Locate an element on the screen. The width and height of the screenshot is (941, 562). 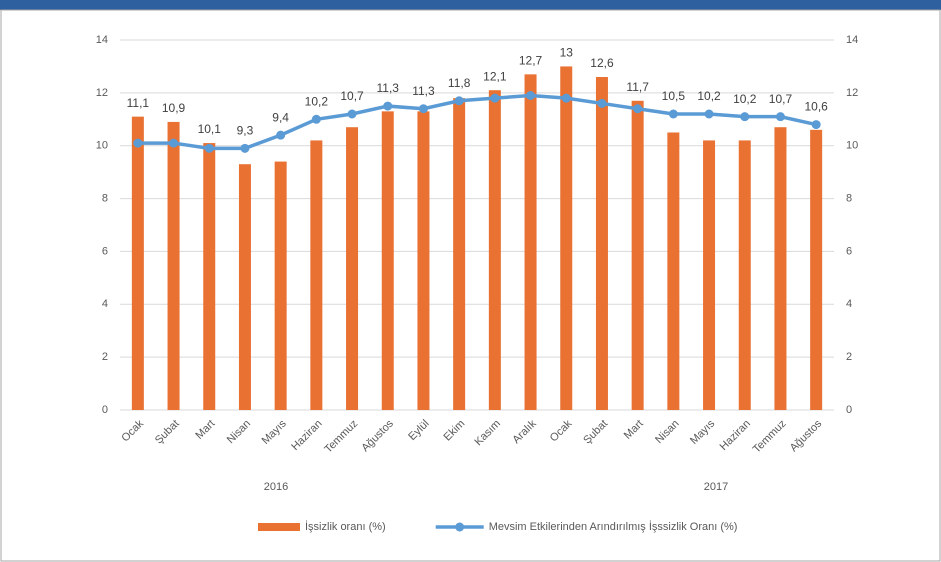
y2-tick-label: 10 is located at coordinates (852, 146).